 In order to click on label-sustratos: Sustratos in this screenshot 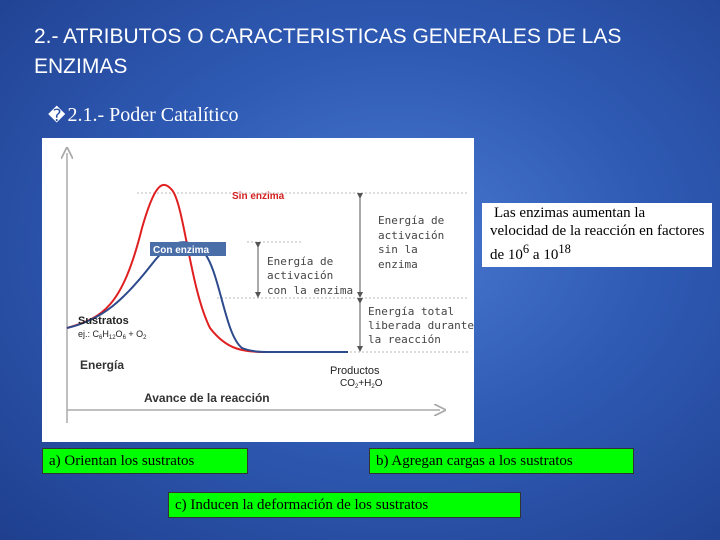, I will do `click(103, 321)`.